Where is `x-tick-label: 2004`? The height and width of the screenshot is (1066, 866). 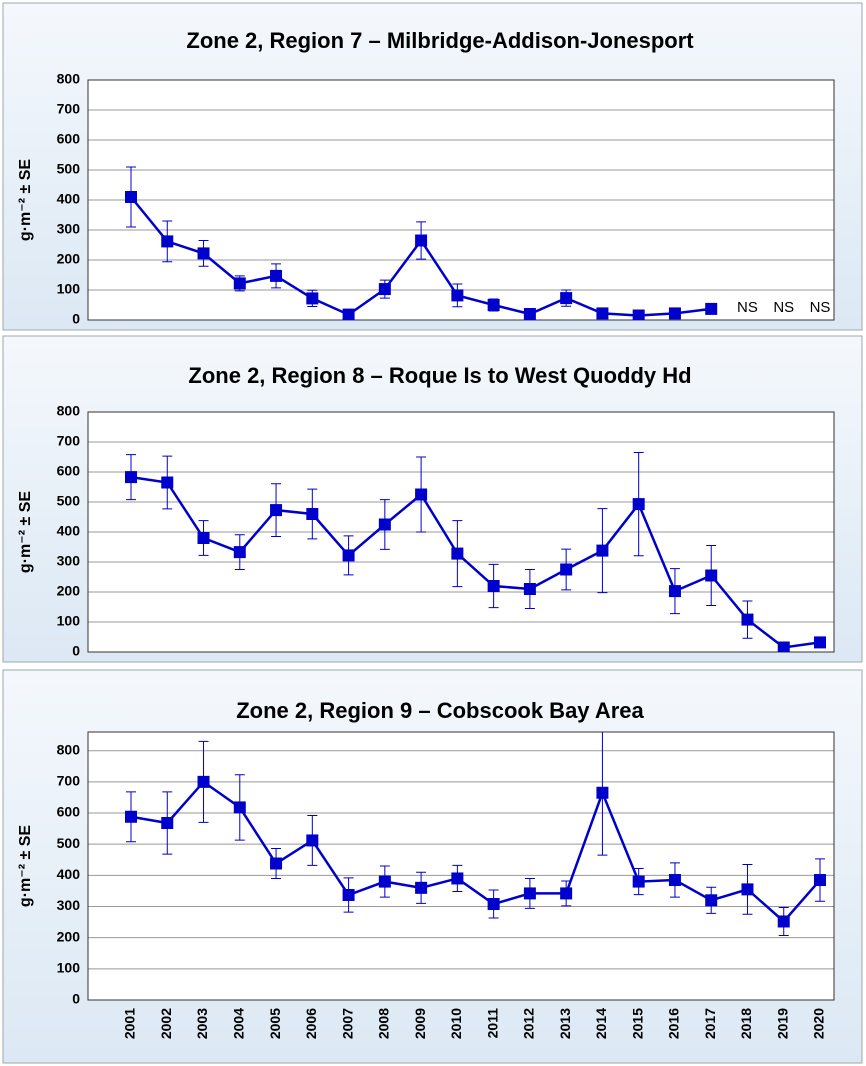 x-tick-label: 2004 is located at coordinates (238, 1023).